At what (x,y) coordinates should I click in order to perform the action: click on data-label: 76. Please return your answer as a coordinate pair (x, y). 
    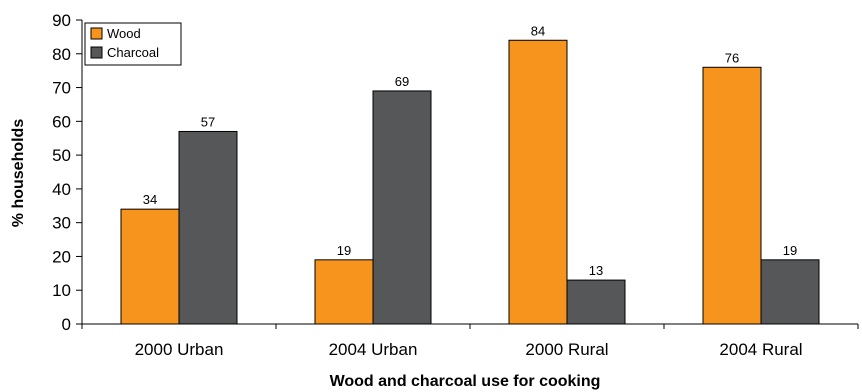
    Looking at the image, I should click on (732, 57).